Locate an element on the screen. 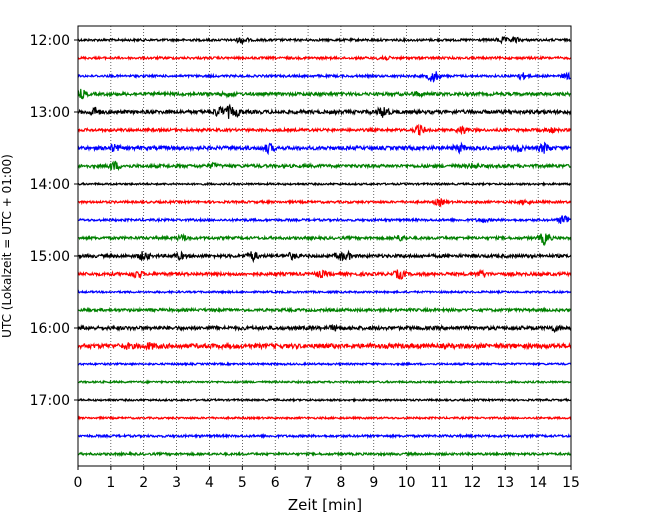 The image size is (650, 520). y-axis-label: UTC (Lokalzeit = UTC + 01:00) is located at coordinates (7, 246).